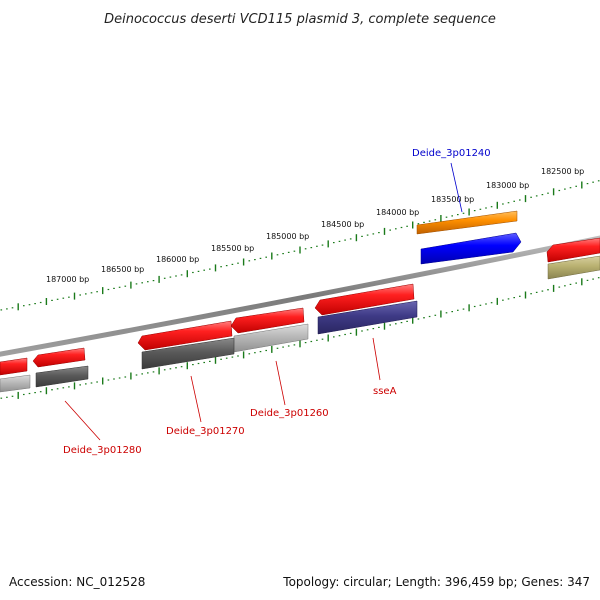 Image resolution: width=600 pixels, height=600 pixels. What do you see at coordinates (122, 269) in the screenshot?
I see `tick-label: 186500 bp` at bounding box center [122, 269].